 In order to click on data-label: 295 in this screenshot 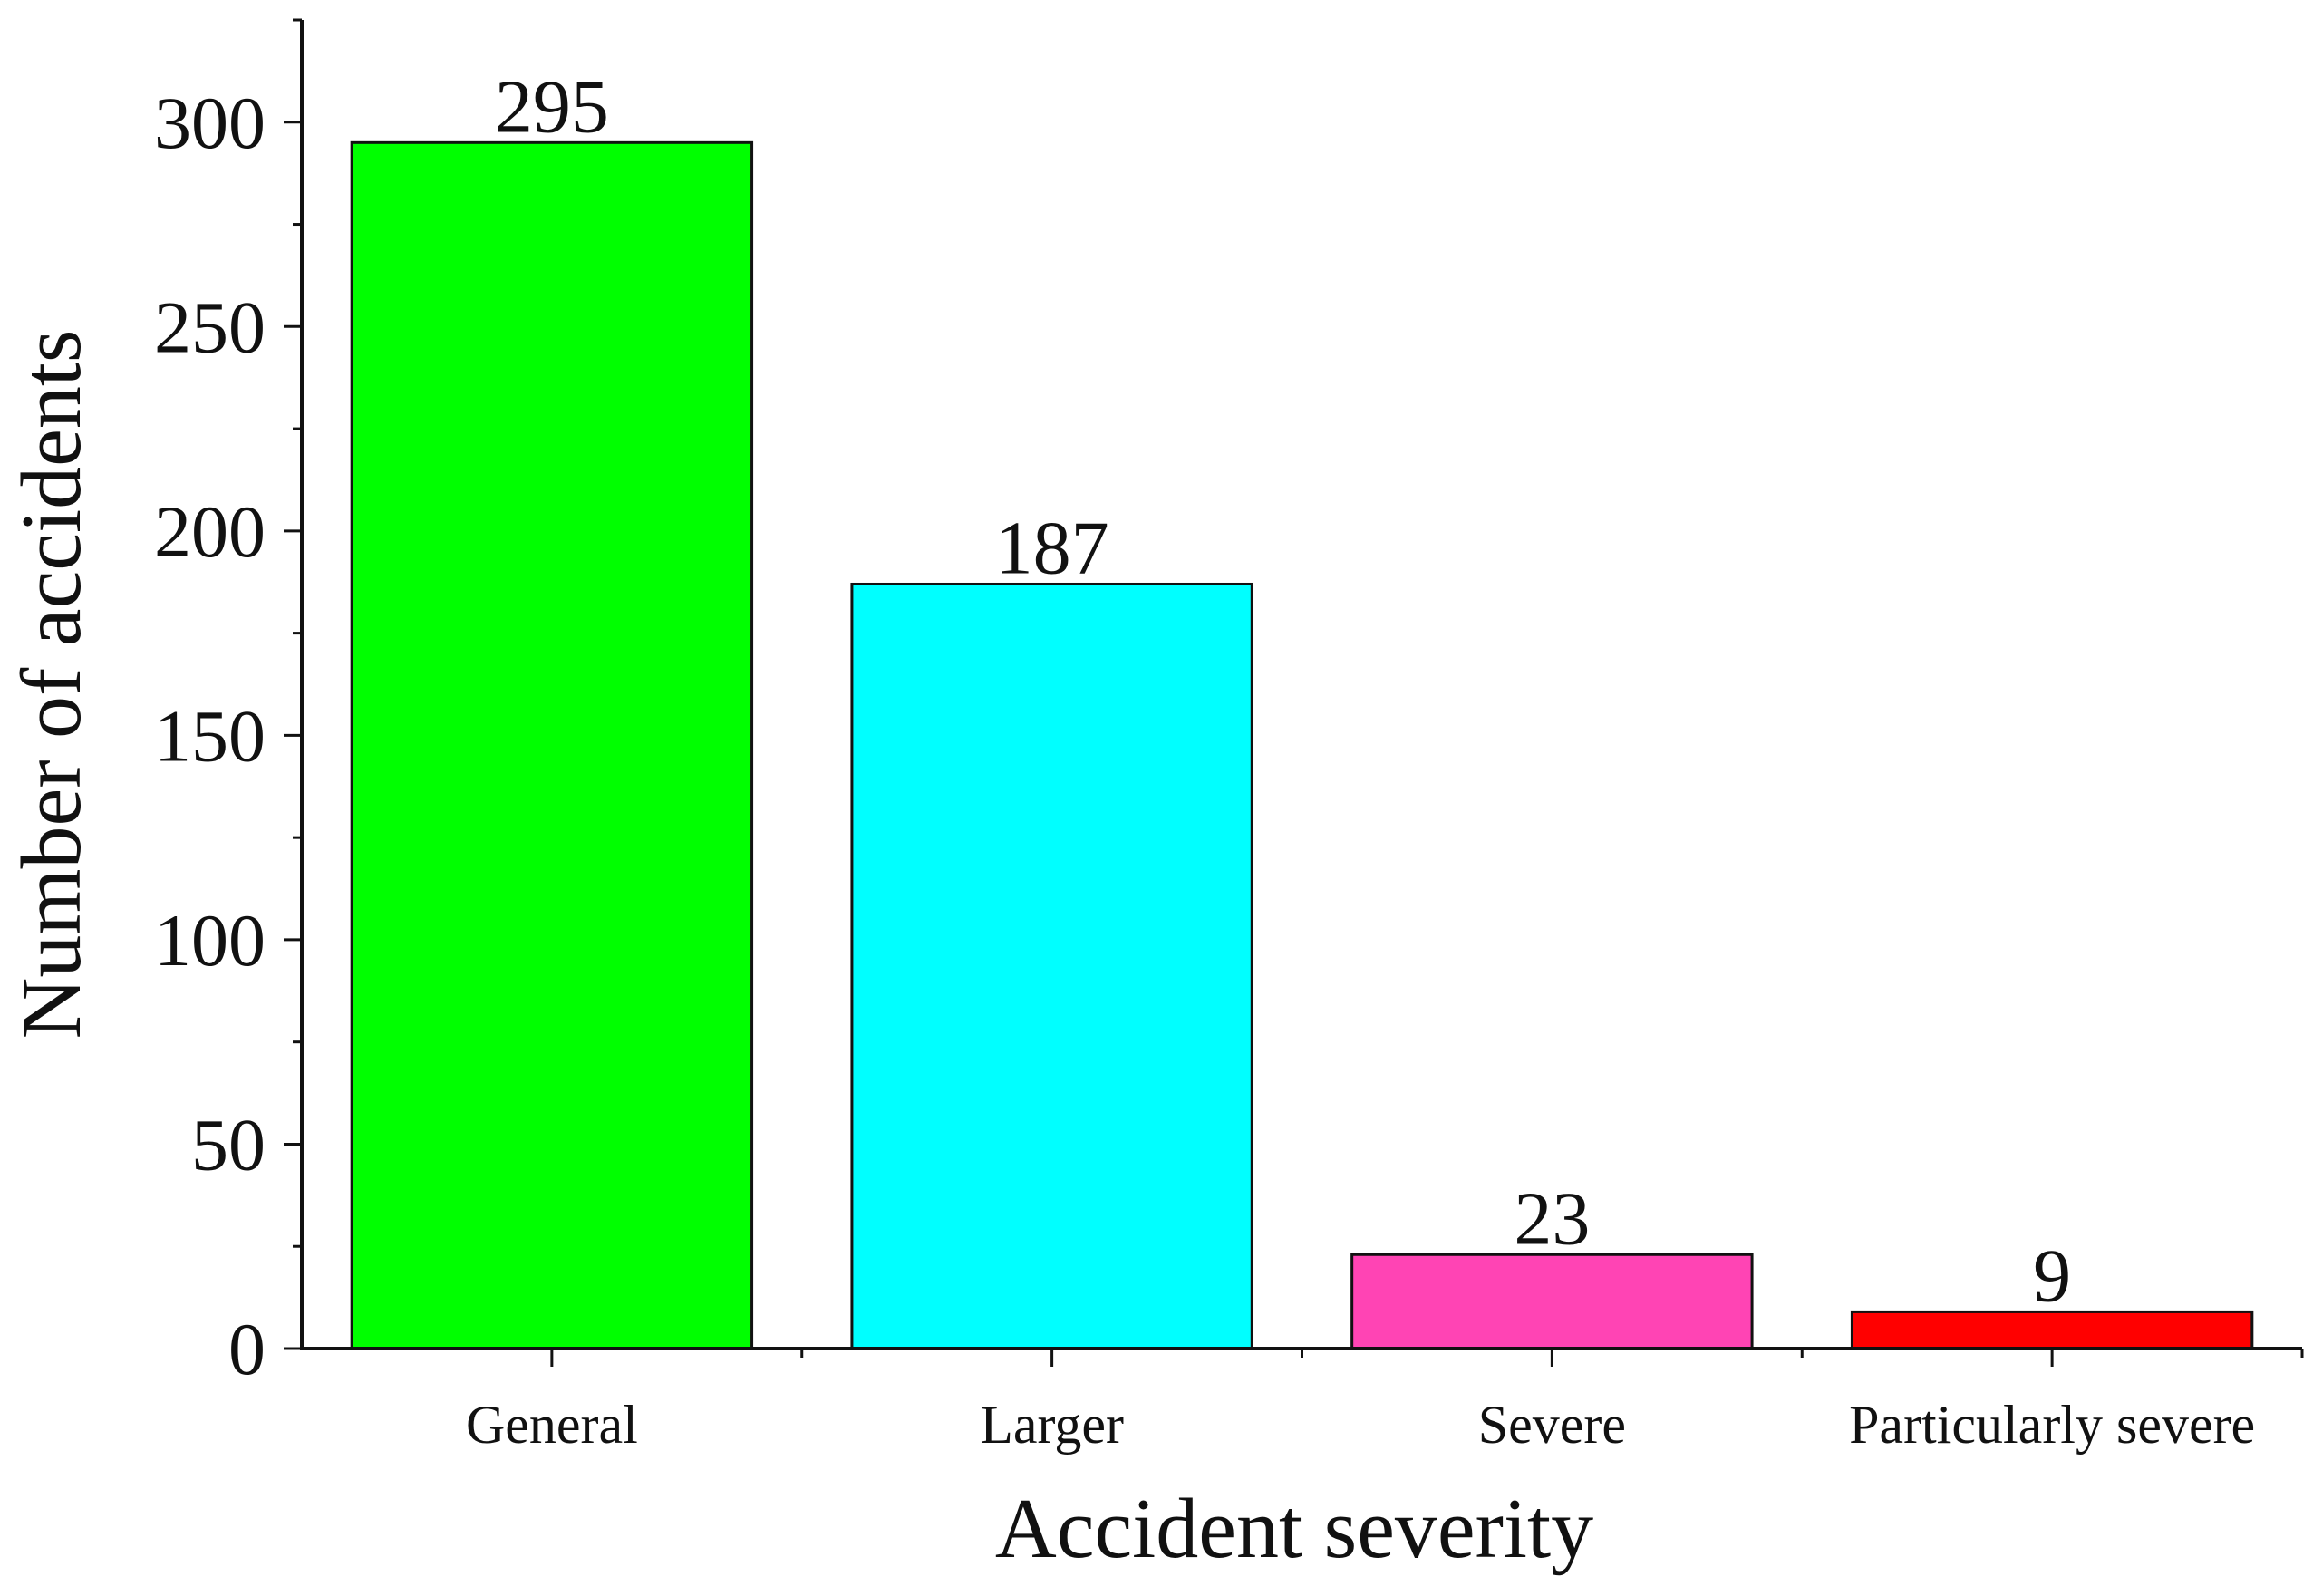, I will do `click(552, 106)`.